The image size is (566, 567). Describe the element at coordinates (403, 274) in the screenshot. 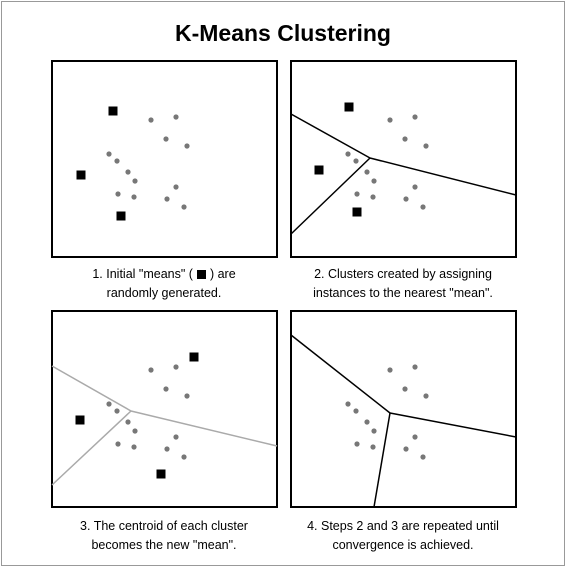

I see `caption-text: 2. Clusters created by assigning` at that location.